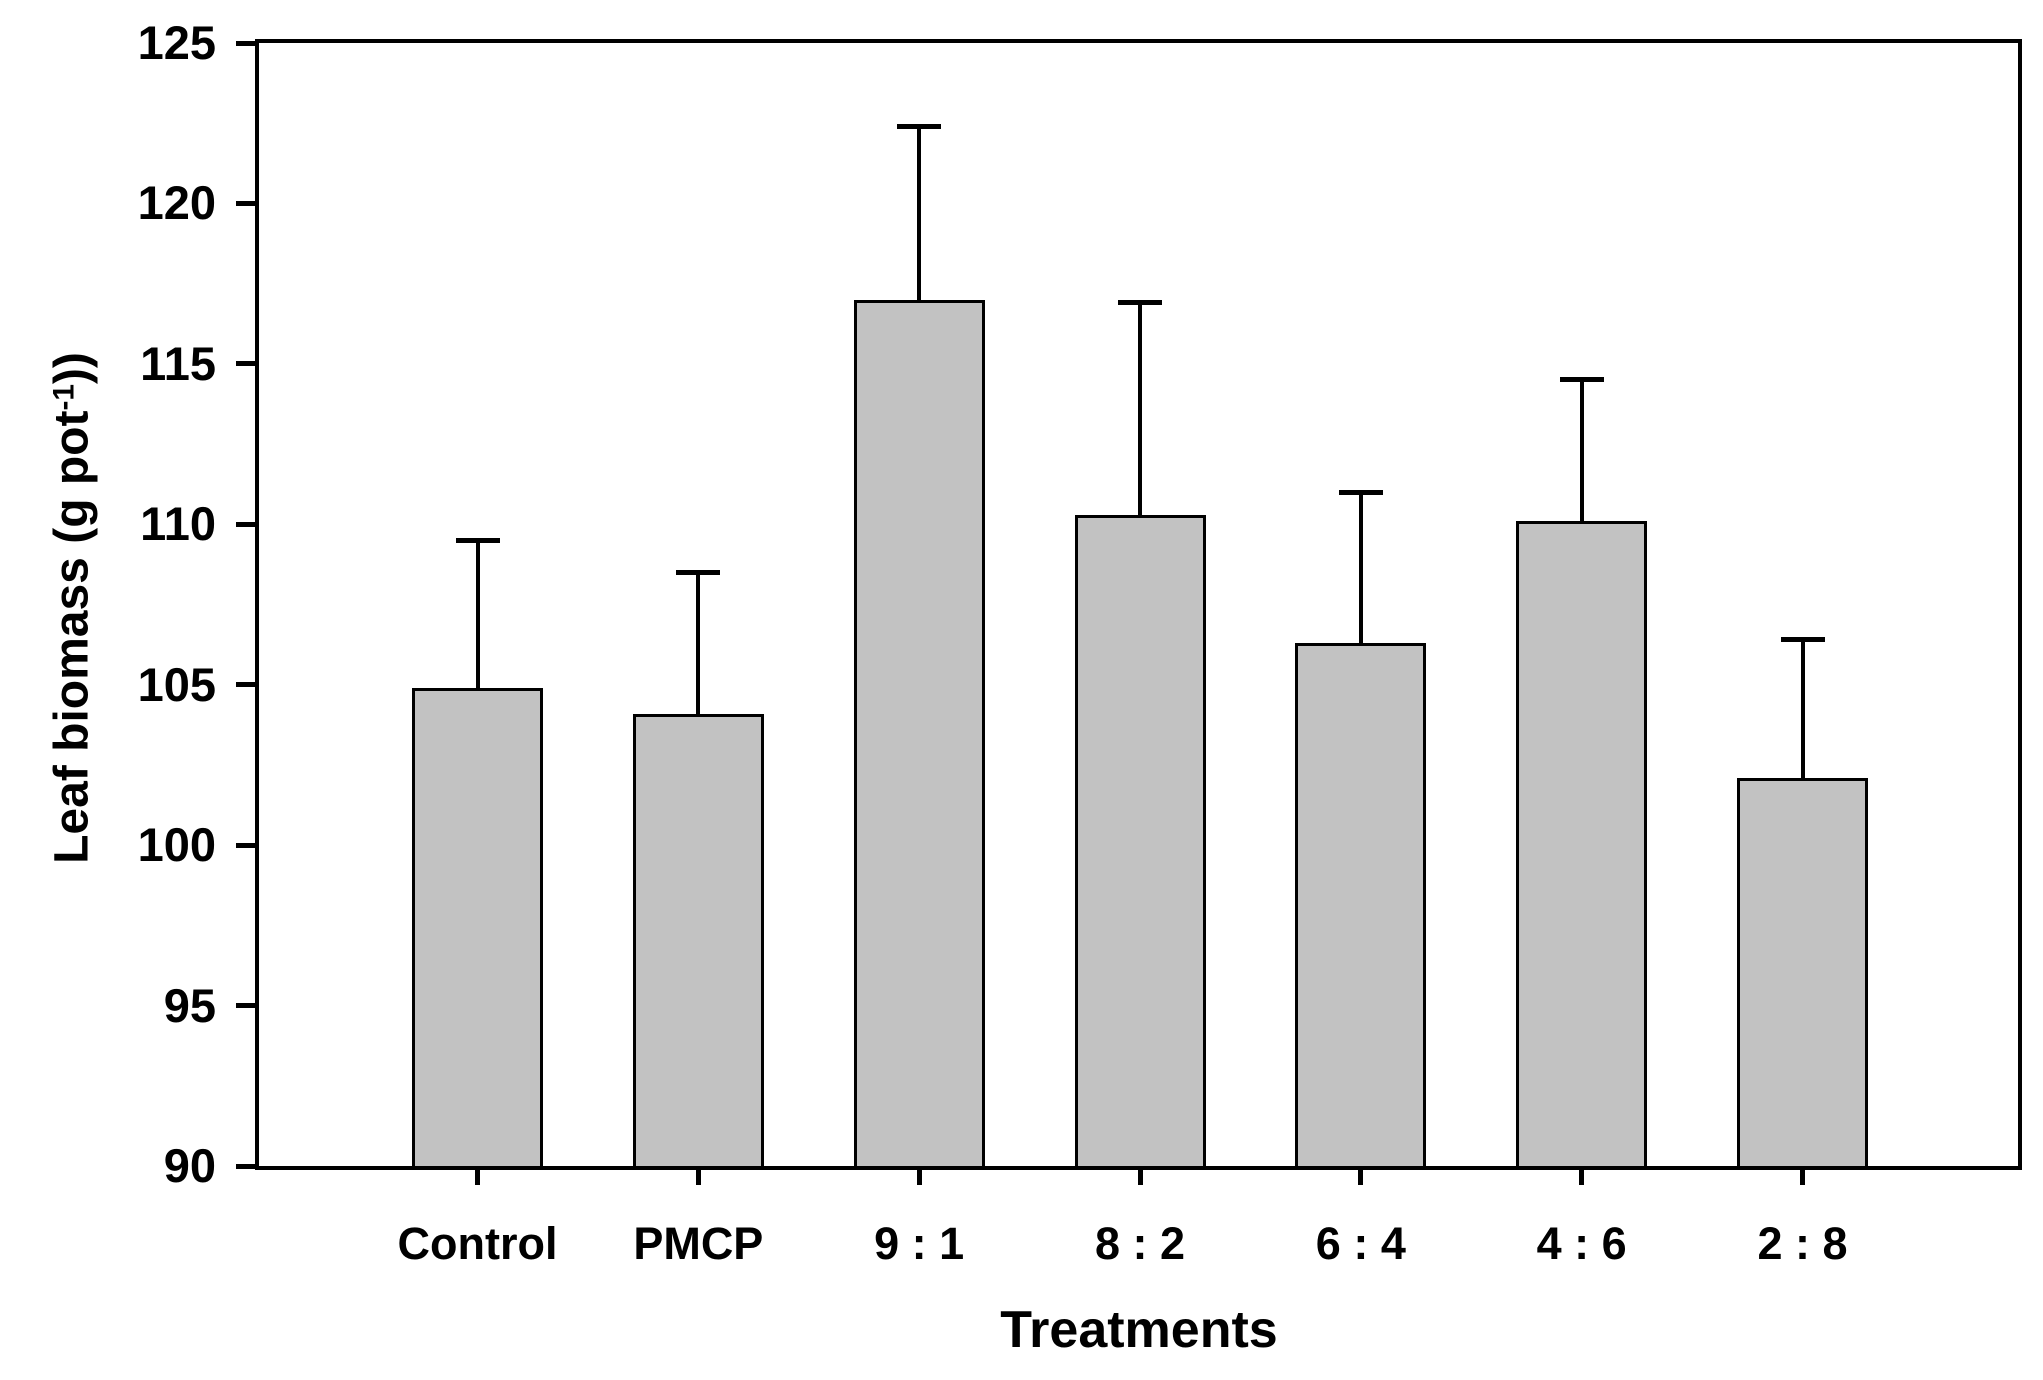  What do you see at coordinates (477, 1243) in the screenshot?
I see `x-category-label: Control` at bounding box center [477, 1243].